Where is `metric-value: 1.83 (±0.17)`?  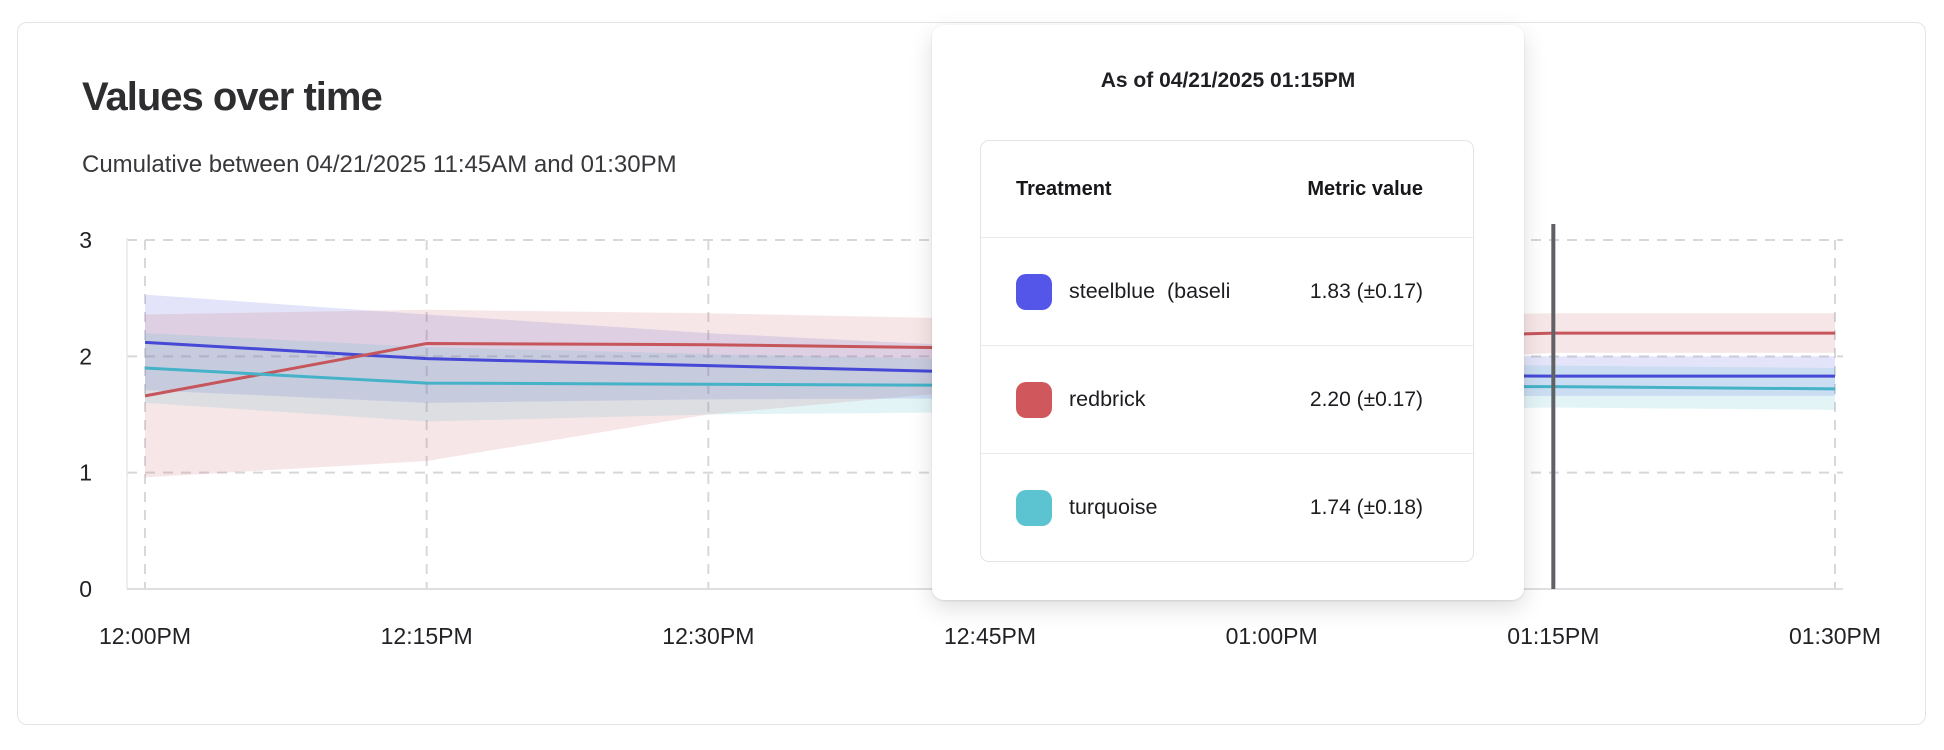 metric-value: 1.83 (±0.17) is located at coordinates (1366, 291).